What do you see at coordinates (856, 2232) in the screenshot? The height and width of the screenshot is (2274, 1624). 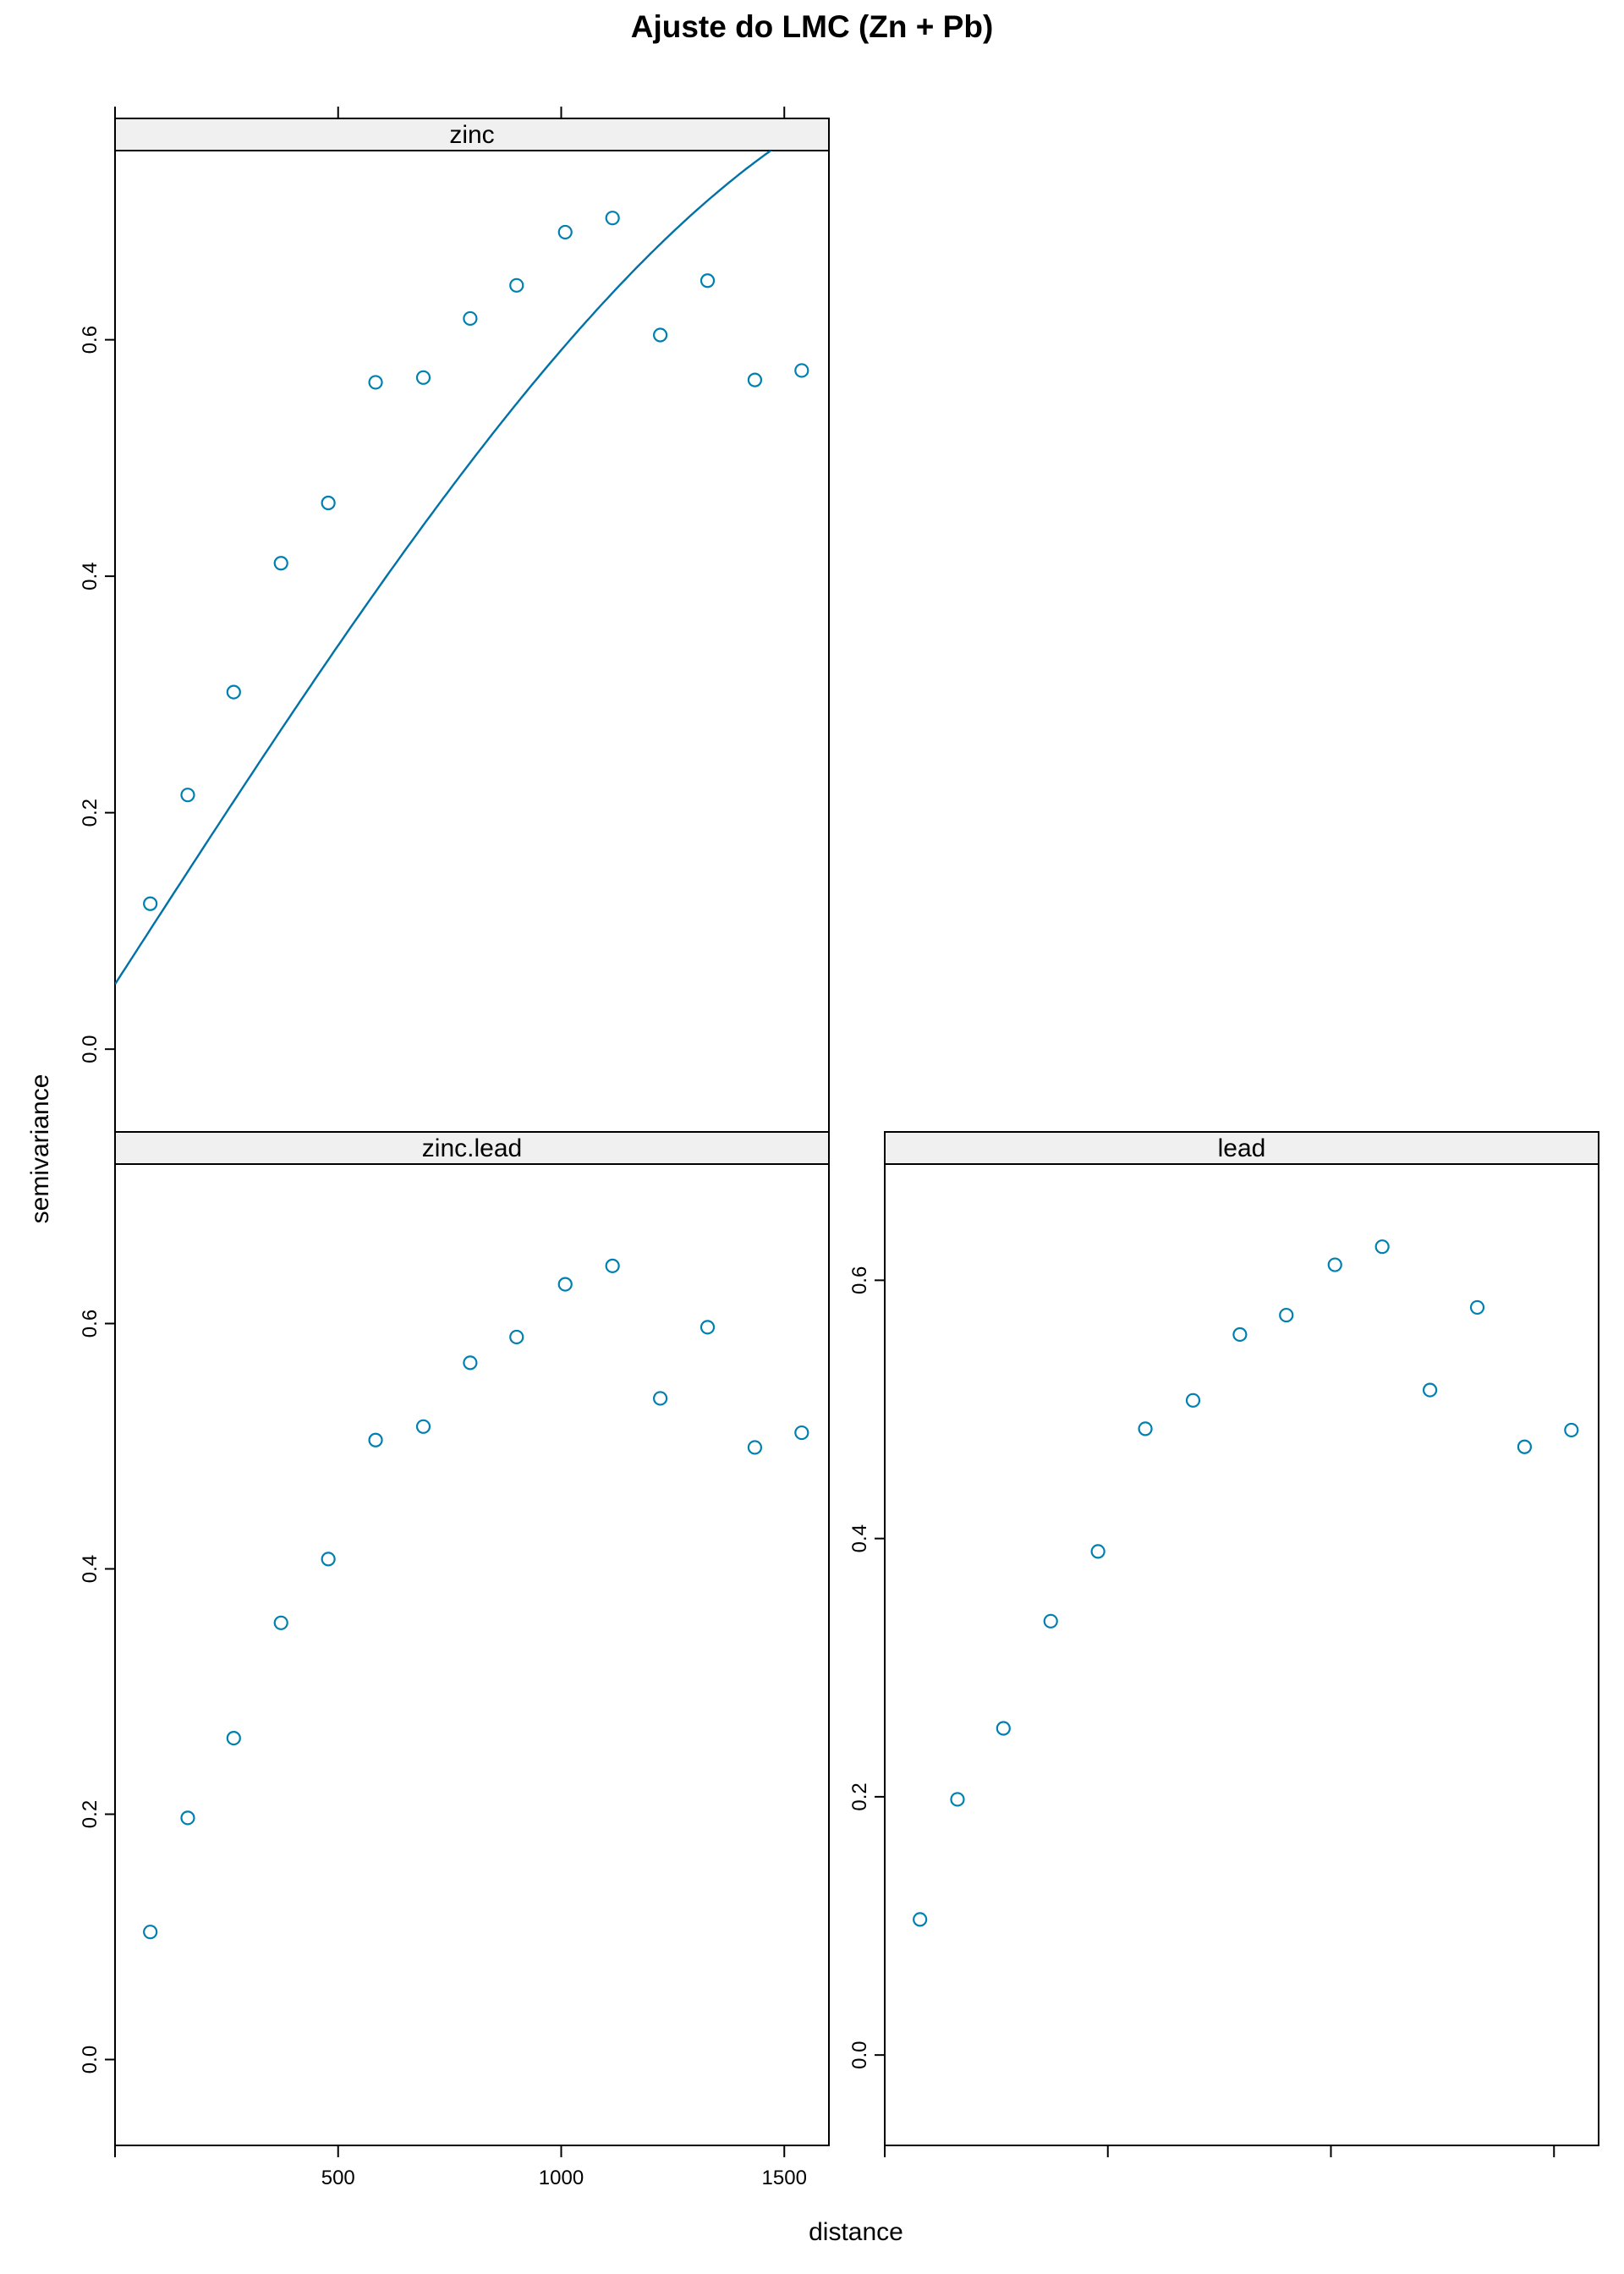 I see `x-axis-label: distance` at bounding box center [856, 2232].